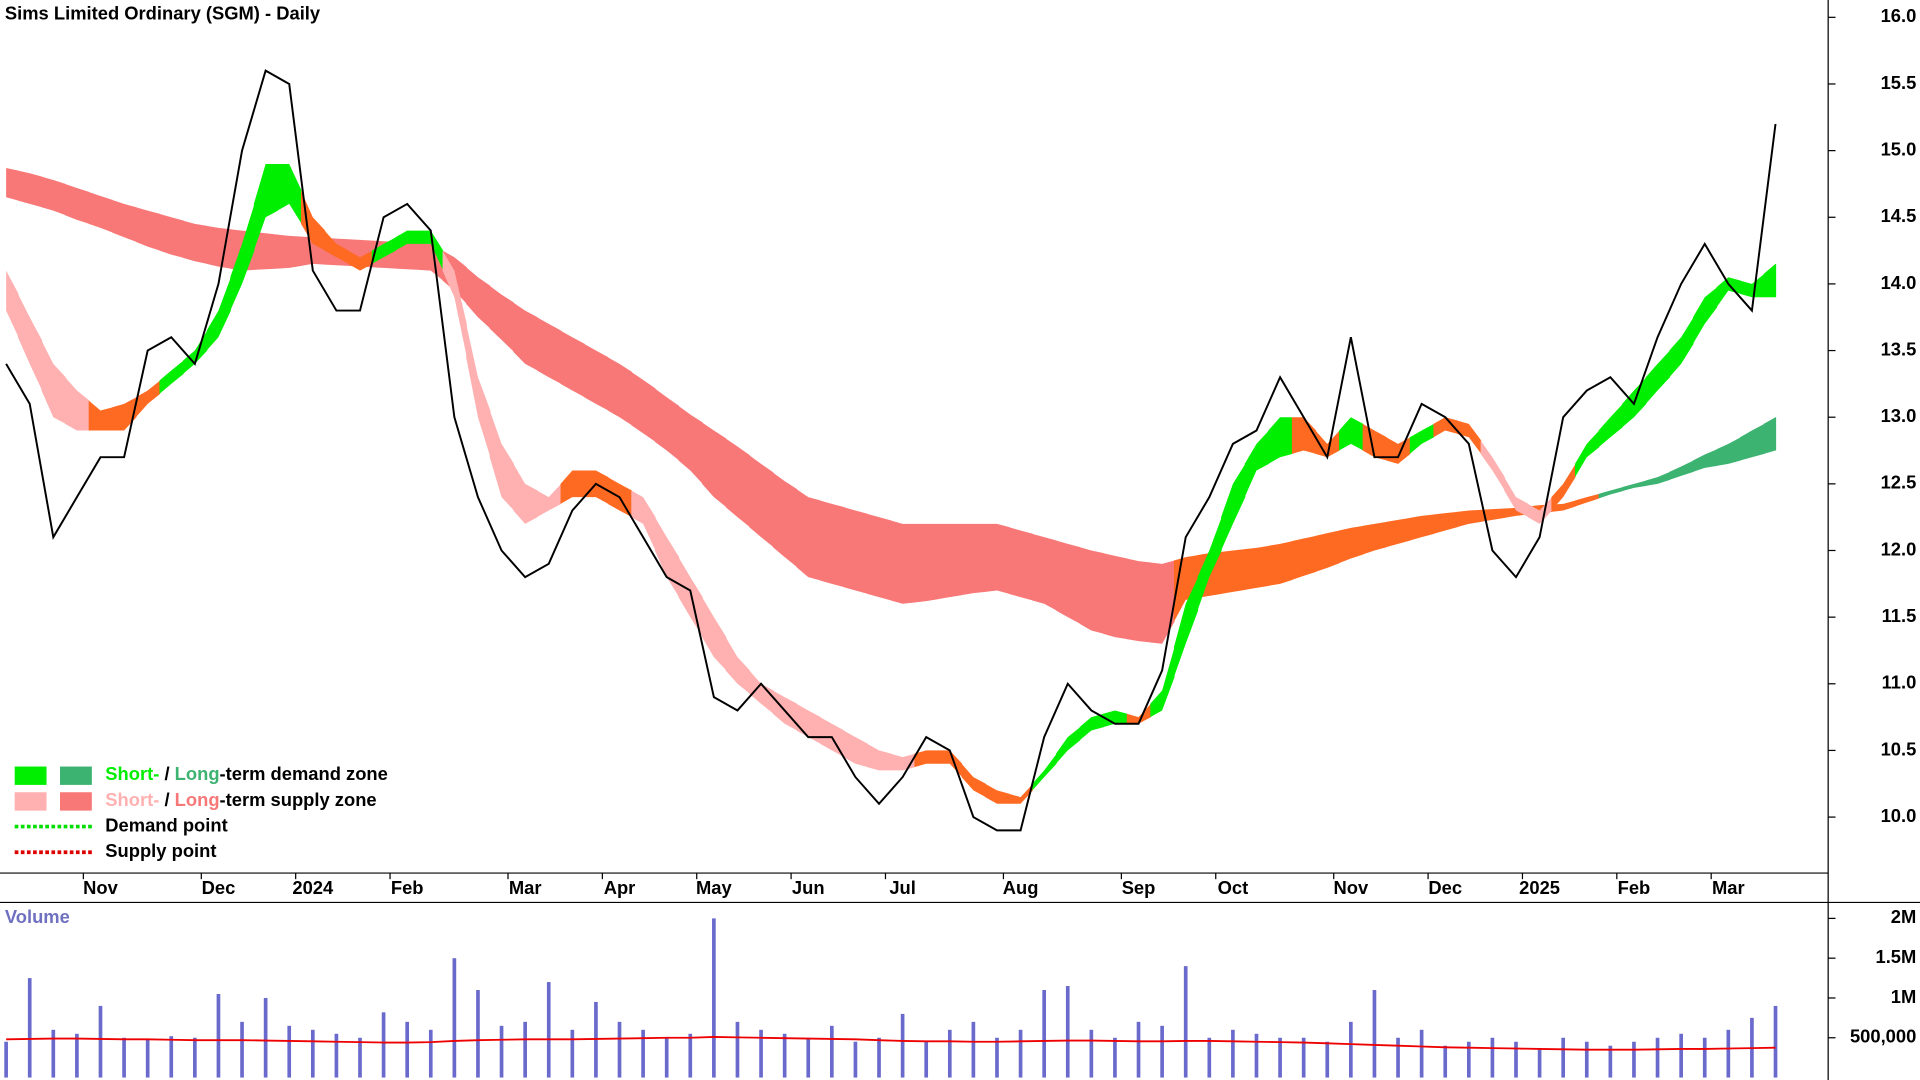 Image resolution: width=1920 pixels, height=1080 pixels. Describe the element at coordinates (30, 801) in the screenshot. I see `legend-swatch` at that location.